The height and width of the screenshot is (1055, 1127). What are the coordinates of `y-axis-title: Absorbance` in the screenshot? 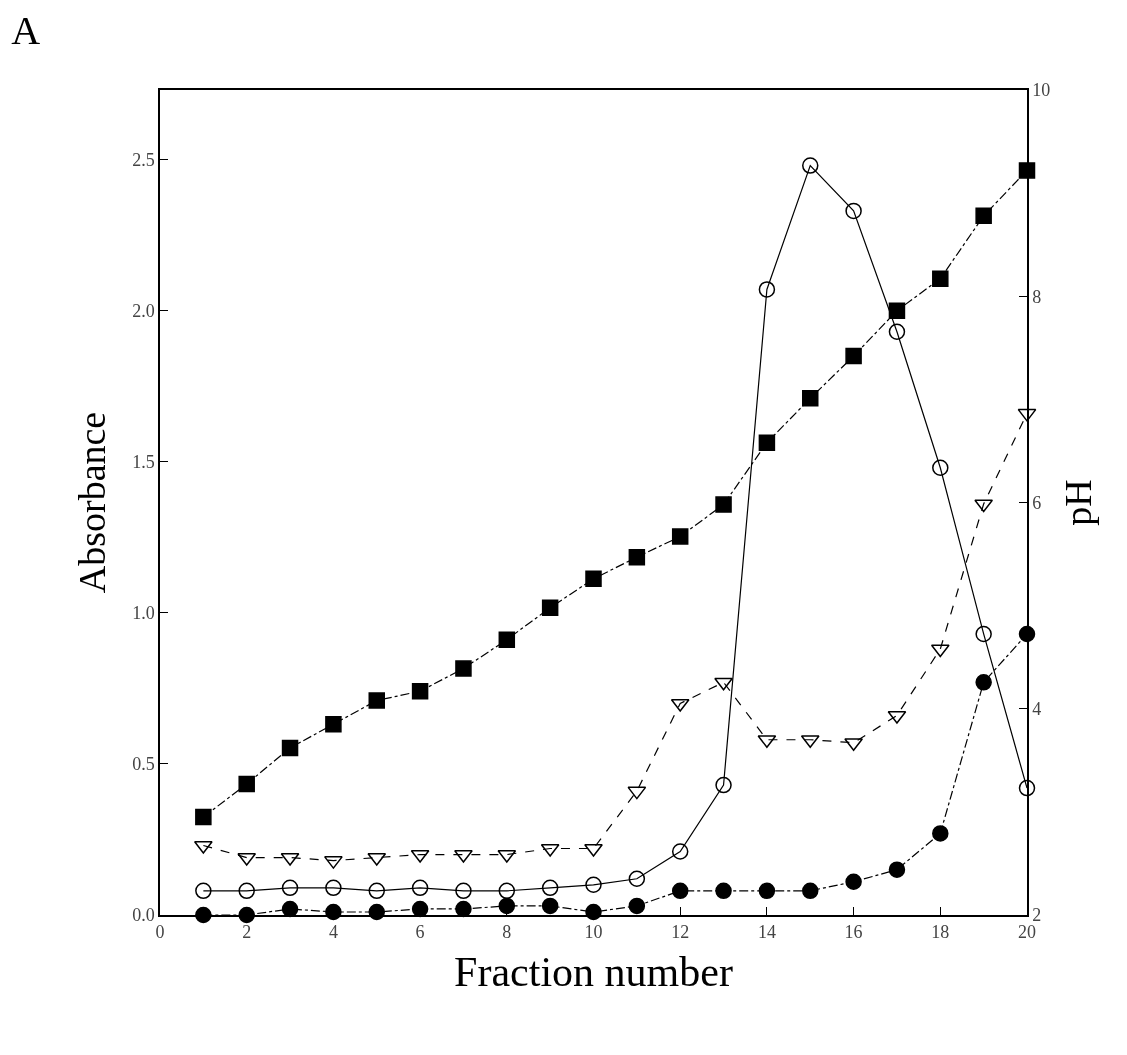 It's located at (91, 502).